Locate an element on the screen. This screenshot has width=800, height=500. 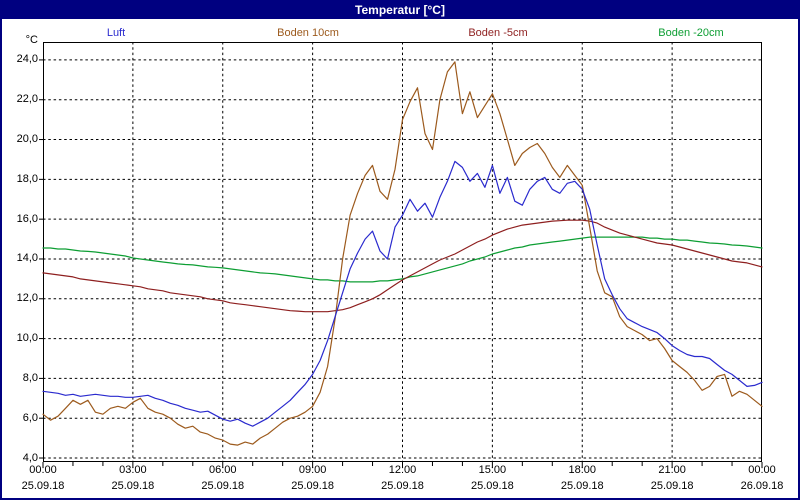
y-tick-label: 18,0 is located at coordinates (27, 178).